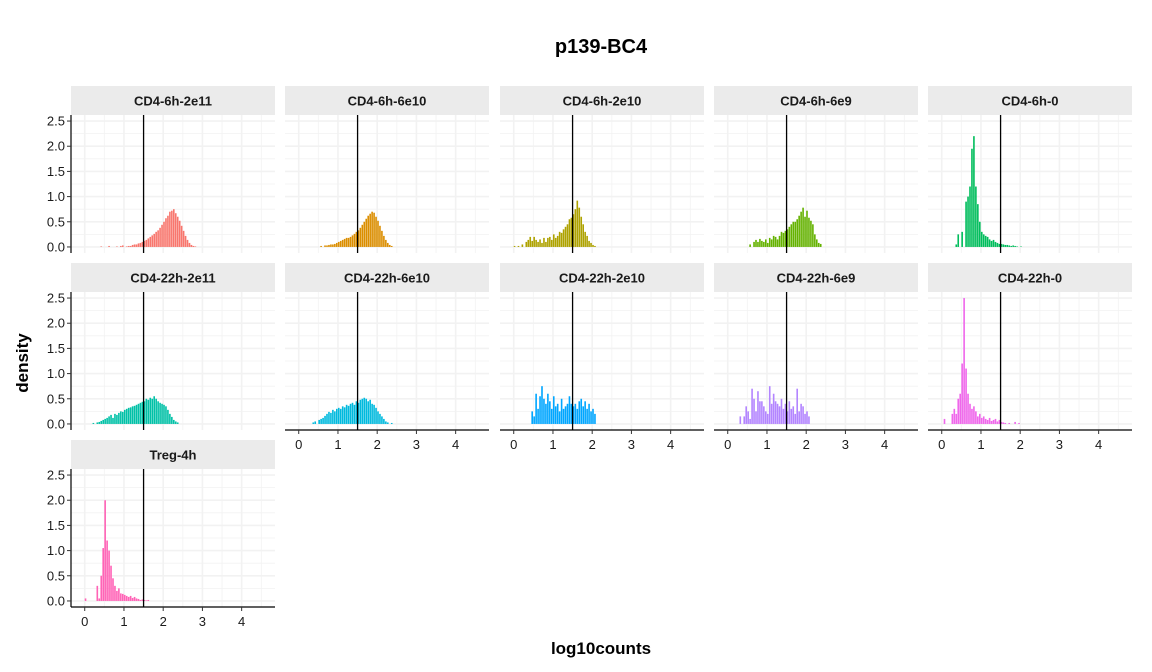 Image resolution: width=1152 pixels, height=672 pixels. I want to click on facet-strip-label: CD4-6h-0, so click(1029, 101).